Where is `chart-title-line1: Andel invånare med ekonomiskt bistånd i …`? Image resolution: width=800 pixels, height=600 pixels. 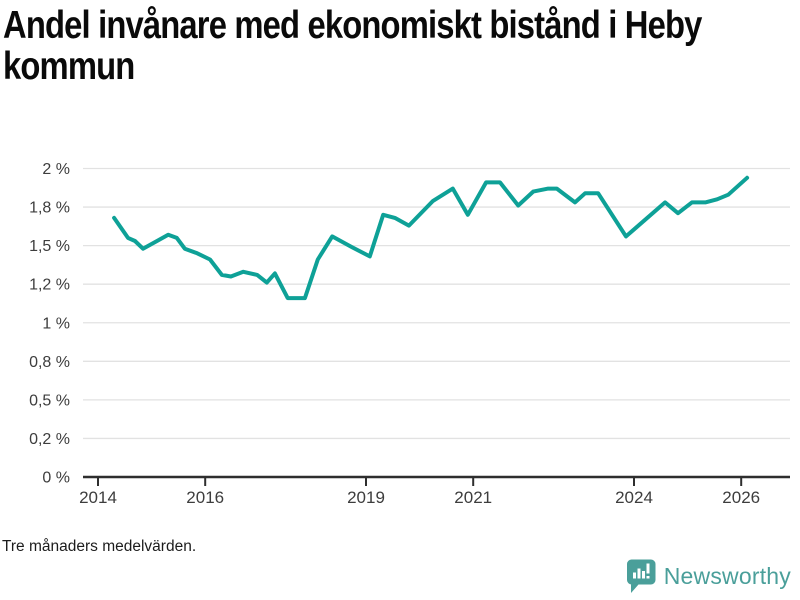 chart-title-line1: Andel invånare med ekonomiskt bistånd i … is located at coordinates (352, 25).